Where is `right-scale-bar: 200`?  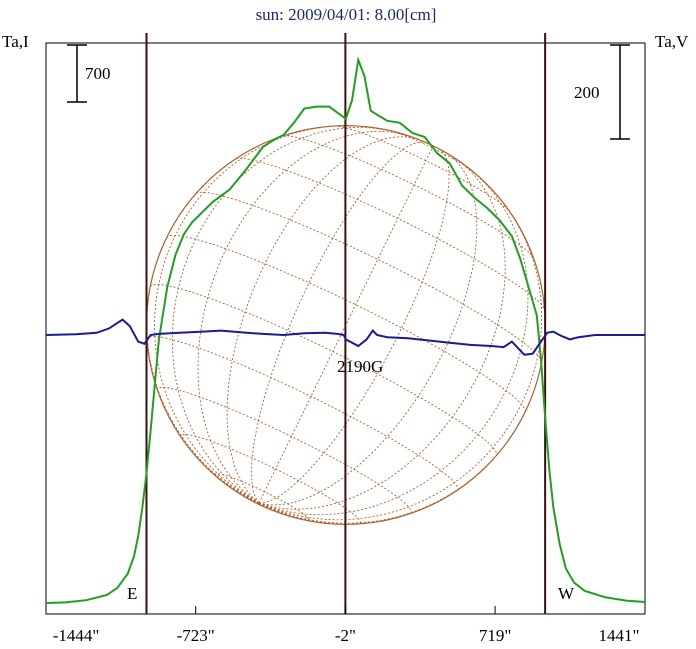
right-scale-bar: 200 is located at coordinates (602, 92).